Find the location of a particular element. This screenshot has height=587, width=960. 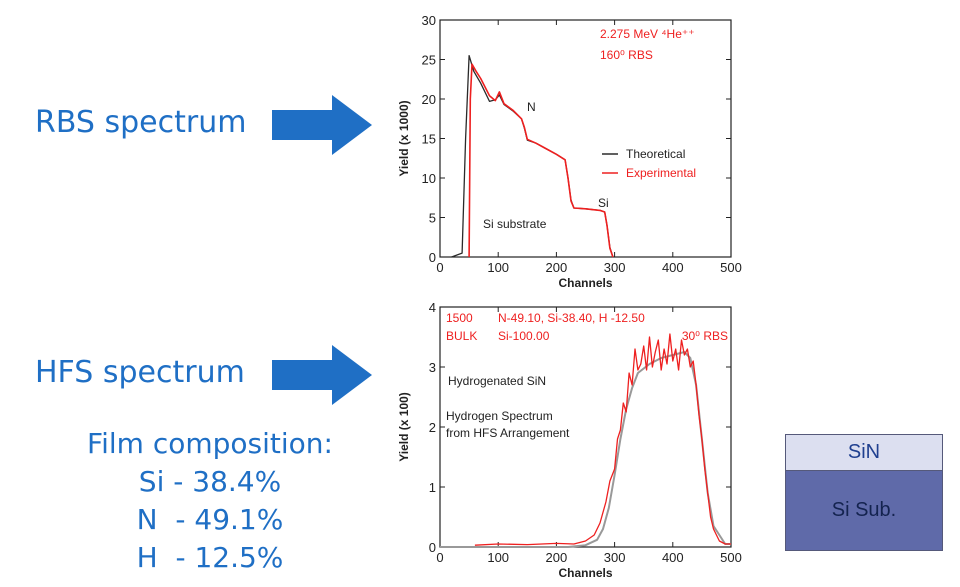

hfs-note-line-1: Hydrogen Spectrum is located at coordinates (499, 416).